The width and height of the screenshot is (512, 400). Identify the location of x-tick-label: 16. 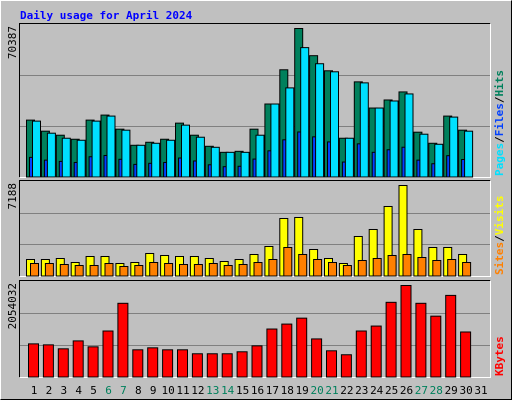
(257, 390).